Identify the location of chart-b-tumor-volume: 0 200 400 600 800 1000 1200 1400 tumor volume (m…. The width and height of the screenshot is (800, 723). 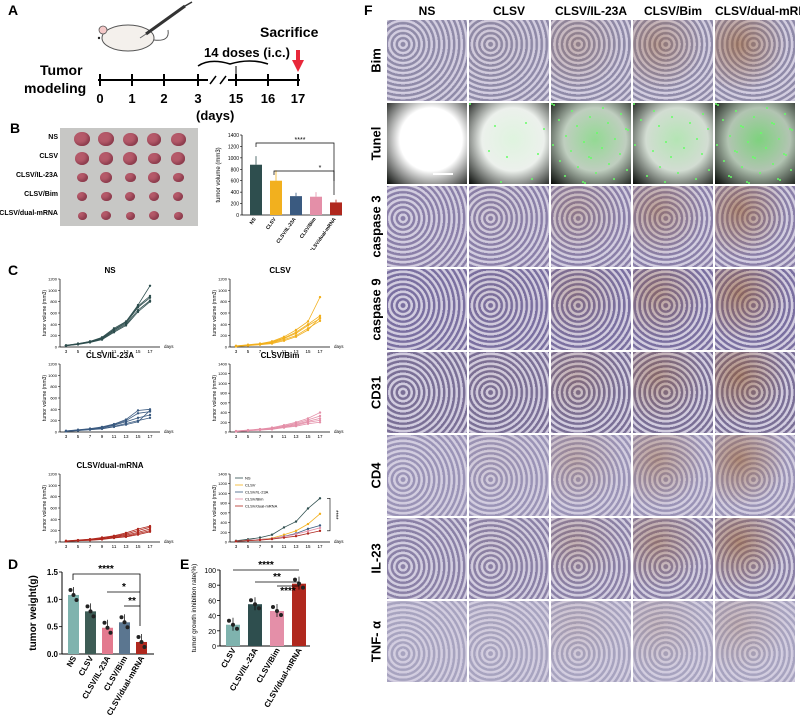
(279, 191).